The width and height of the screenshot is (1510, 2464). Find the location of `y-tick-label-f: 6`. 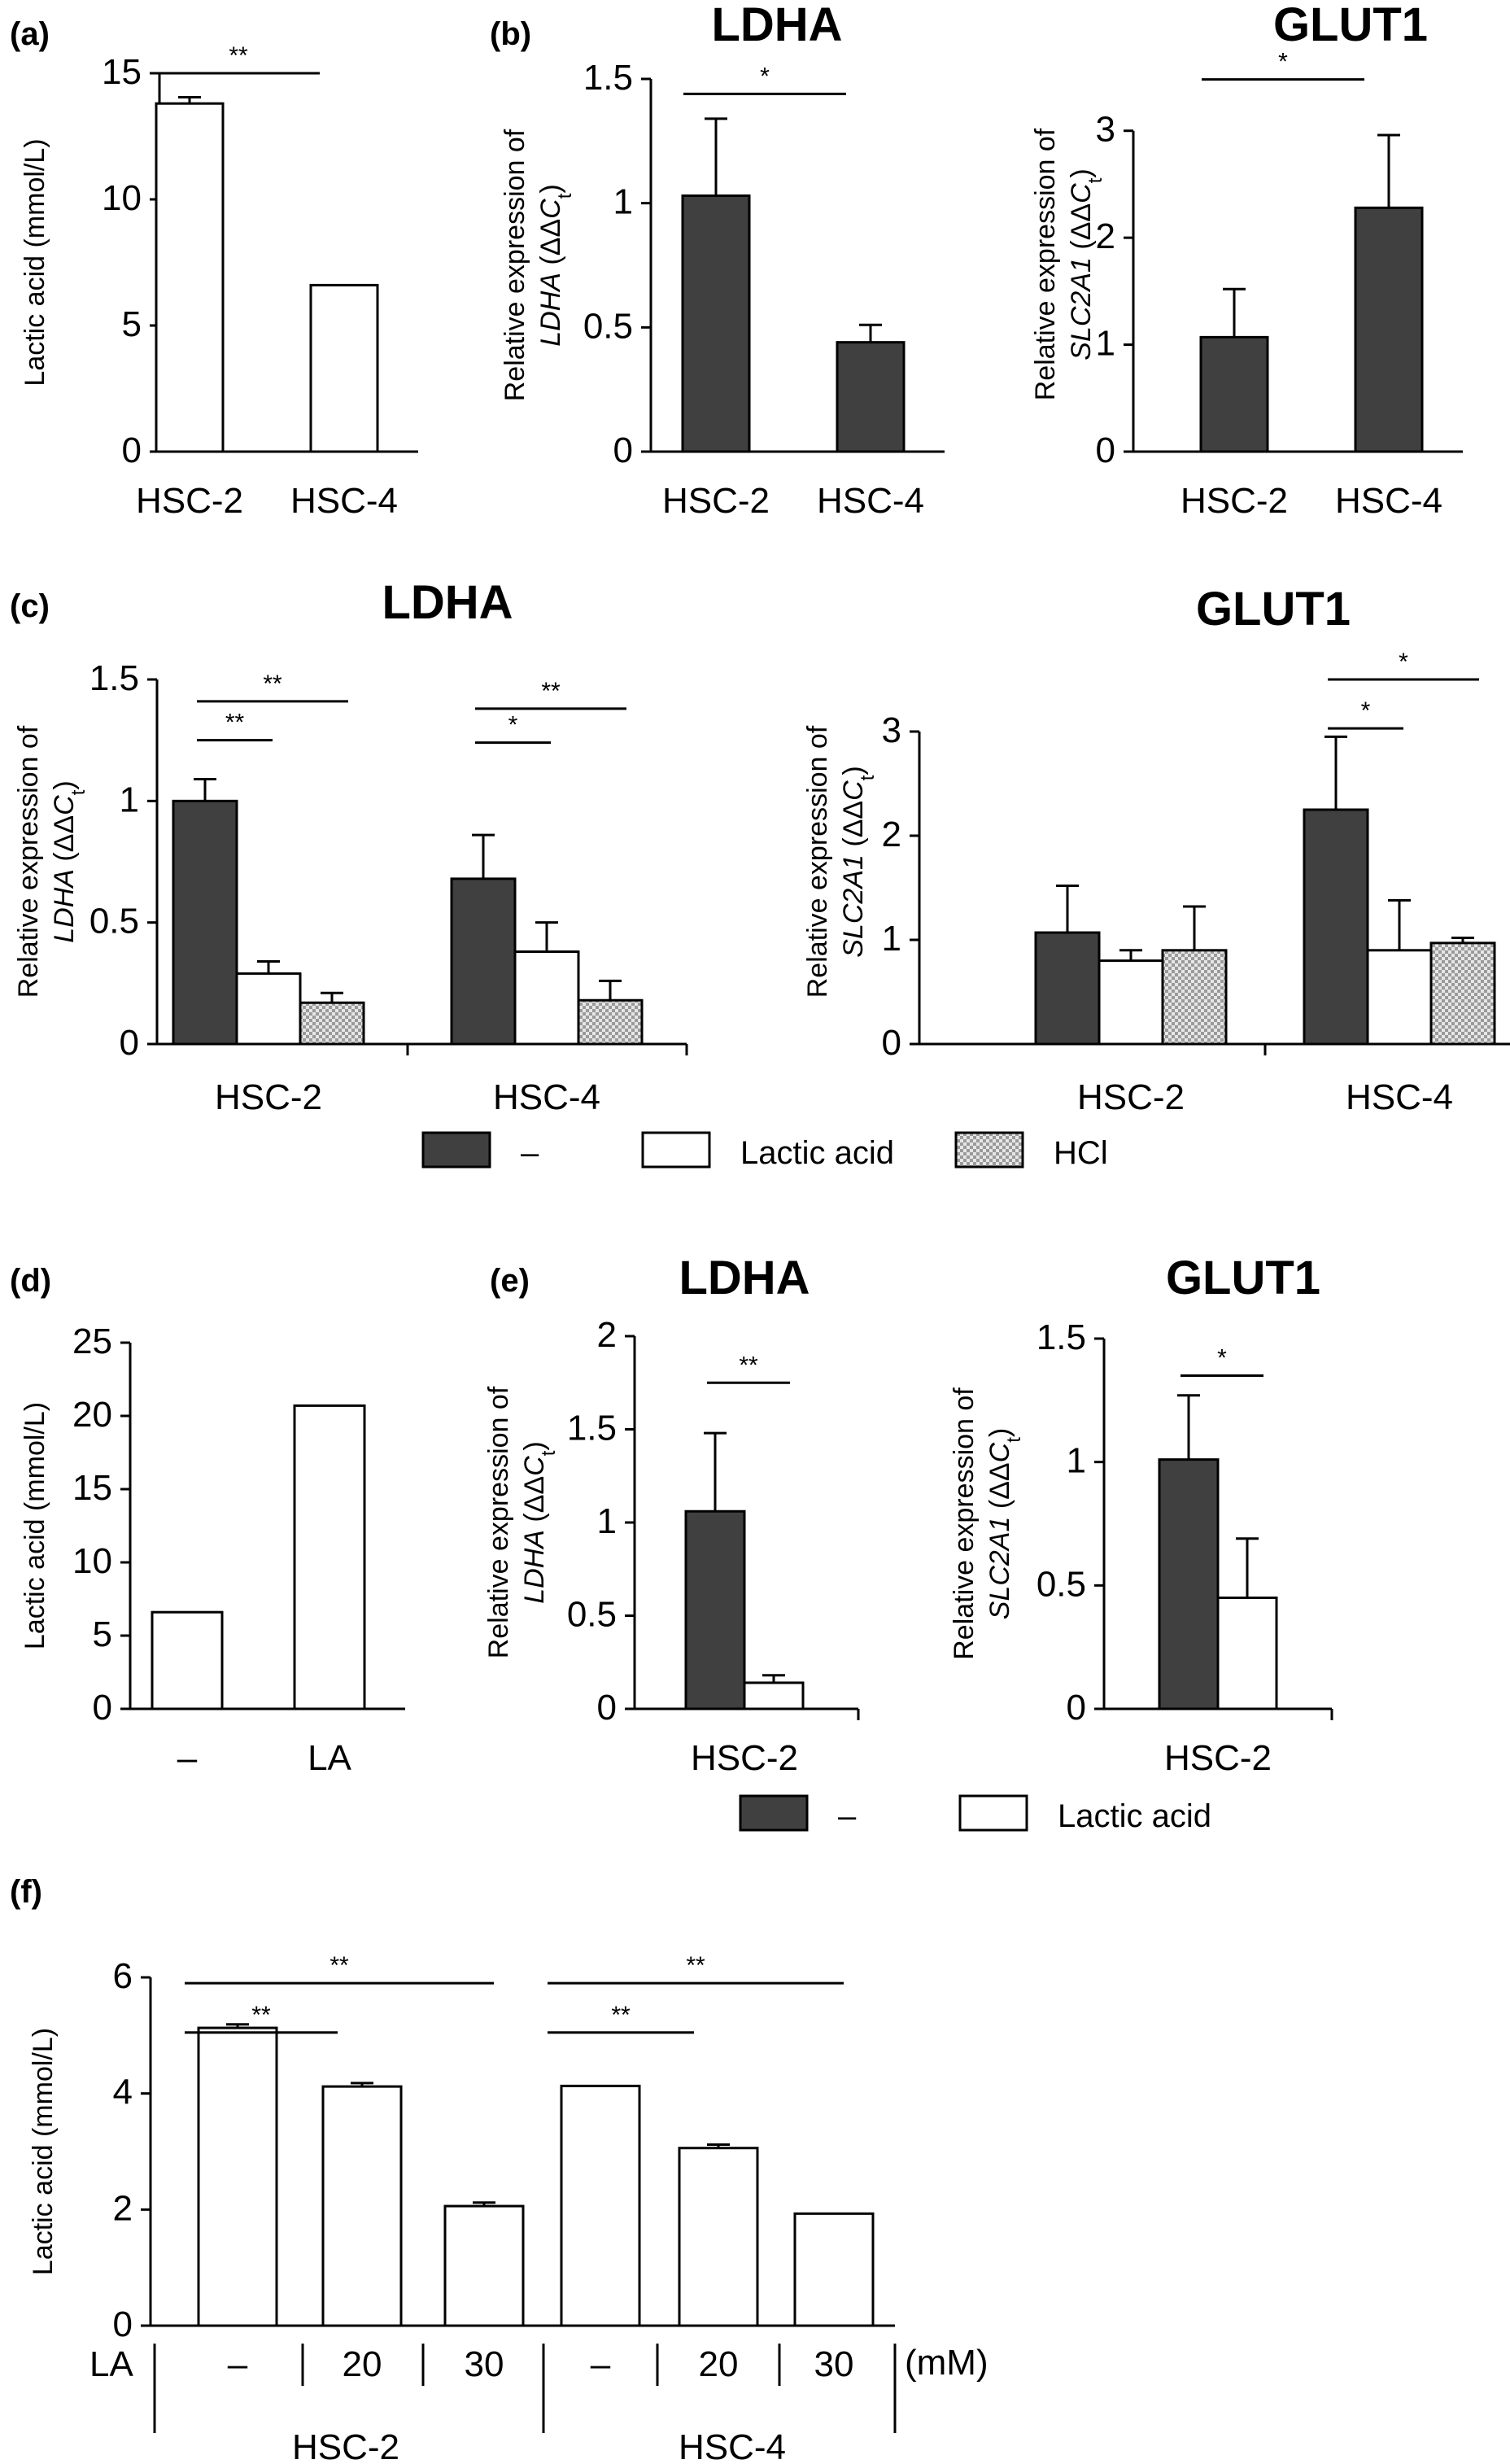

y-tick-label-f: 6 is located at coordinates (123, 1976).